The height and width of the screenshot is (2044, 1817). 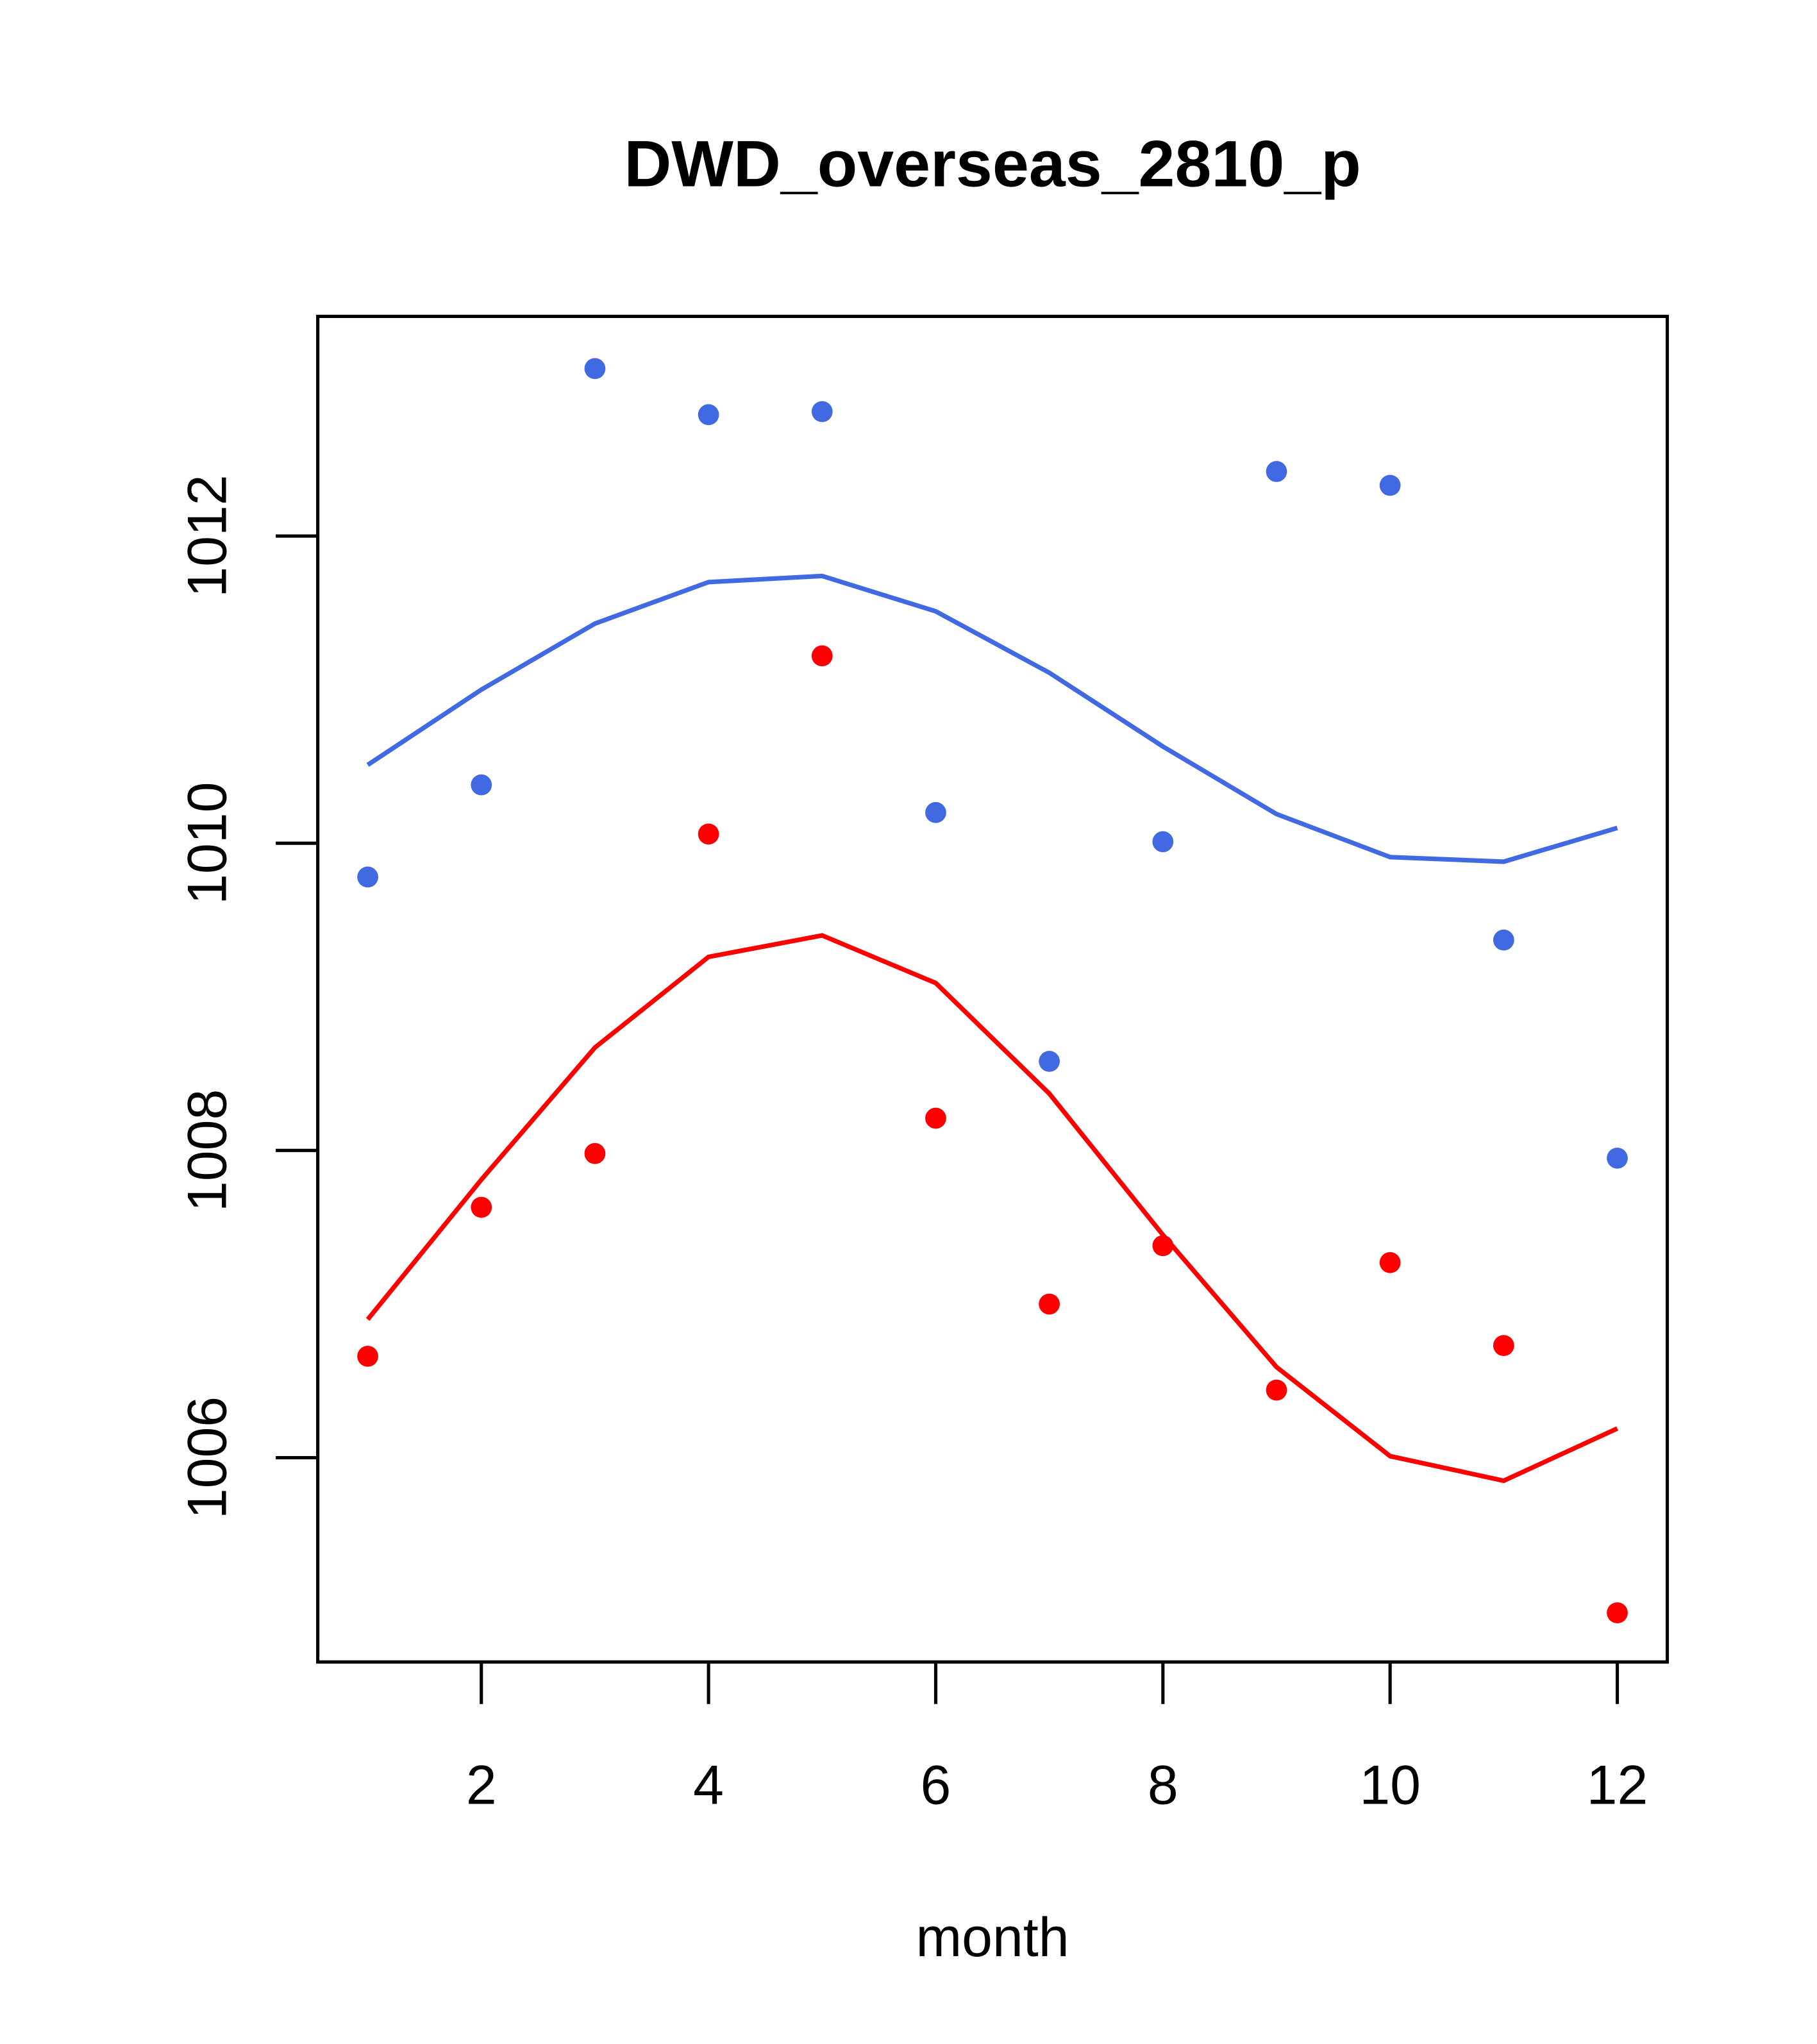 What do you see at coordinates (247, 996) in the screenshot?
I see `y-axis: 1006 1008 1010 1012` at bounding box center [247, 996].